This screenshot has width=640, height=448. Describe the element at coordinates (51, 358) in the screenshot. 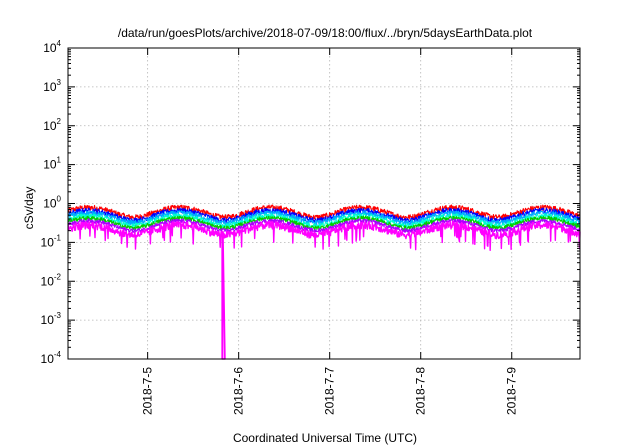

I see `y-tick-label: 10⁻⁴` at that location.